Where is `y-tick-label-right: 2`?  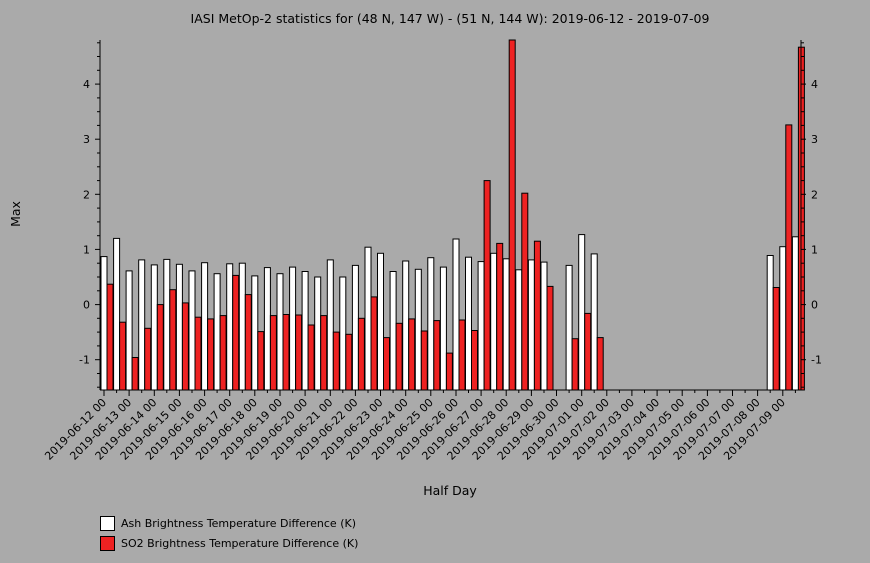
y-tick-label-right: 2 is located at coordinates (814, 194).